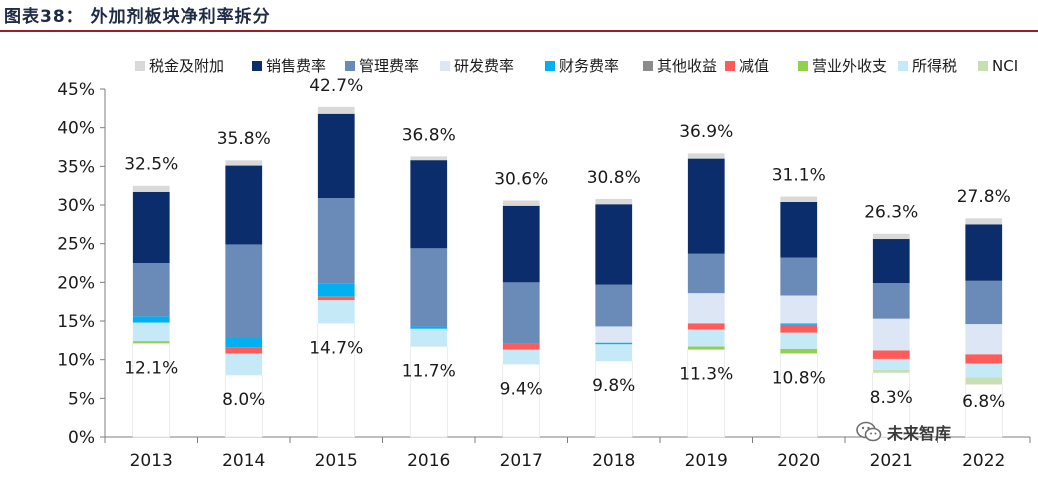 The width and height of the screenshot is (1038, 477). I want to click on top-total-label: 36.9%, so click(706, 132).